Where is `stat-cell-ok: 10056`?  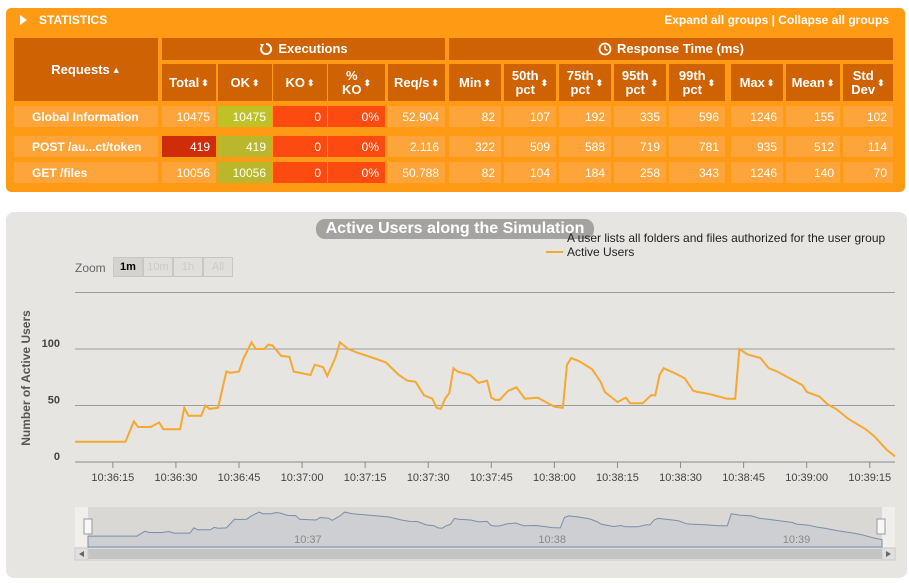
stat-cell-ok: 10056 is located at coordinates (245, 172).